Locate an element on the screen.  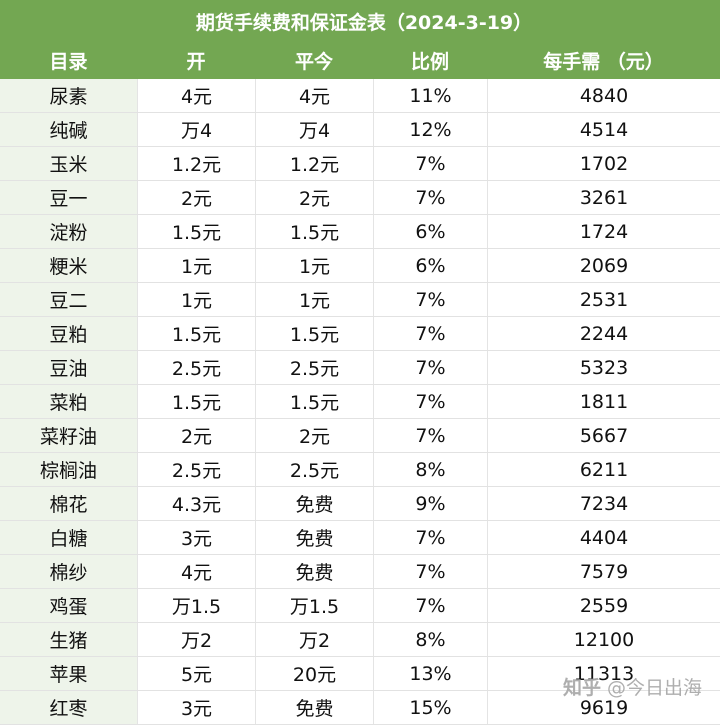
cell-open-fee: 4元 is located at coordinates (196, 95).